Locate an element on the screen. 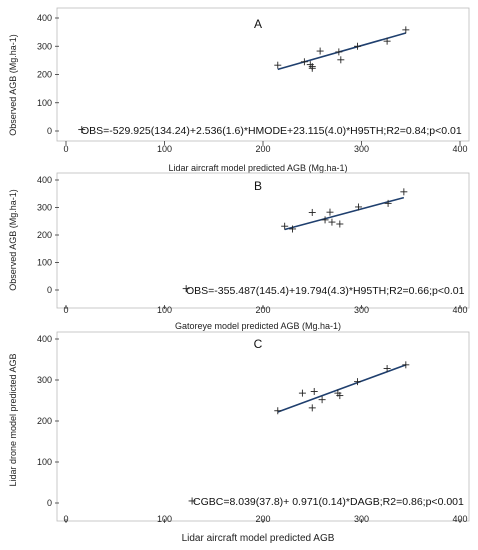  panel-a-y-axis-label: Observed AGB (Mg.ha-1) is located at coordinates (13, 85).